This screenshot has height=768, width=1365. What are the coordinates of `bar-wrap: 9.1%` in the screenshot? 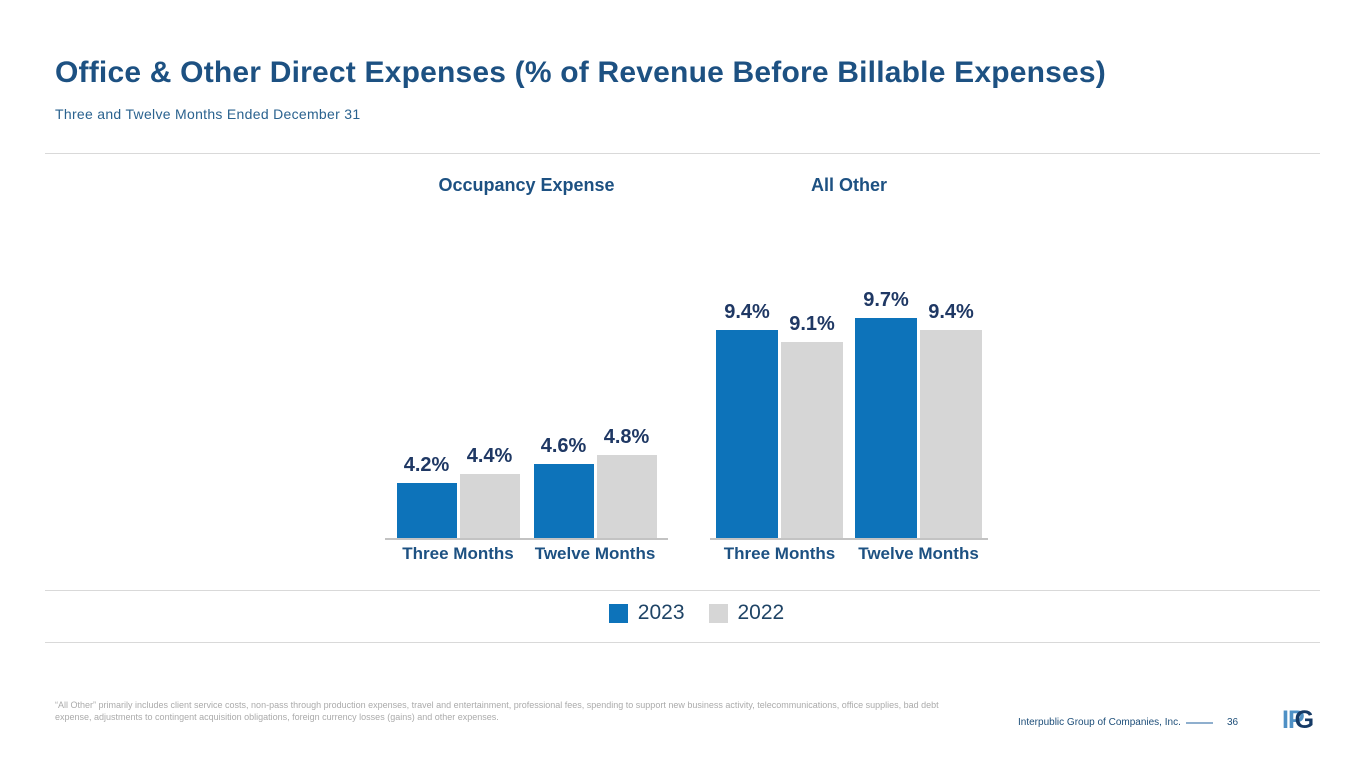 It's located at (812, 425).